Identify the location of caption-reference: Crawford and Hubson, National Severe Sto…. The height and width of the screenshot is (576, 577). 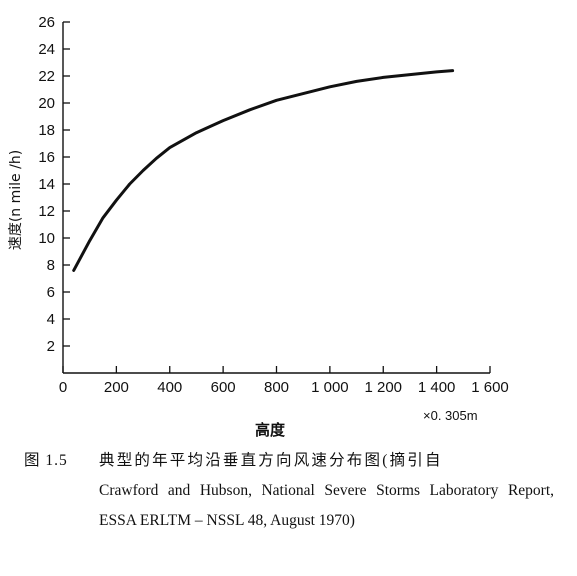
(326, 505).